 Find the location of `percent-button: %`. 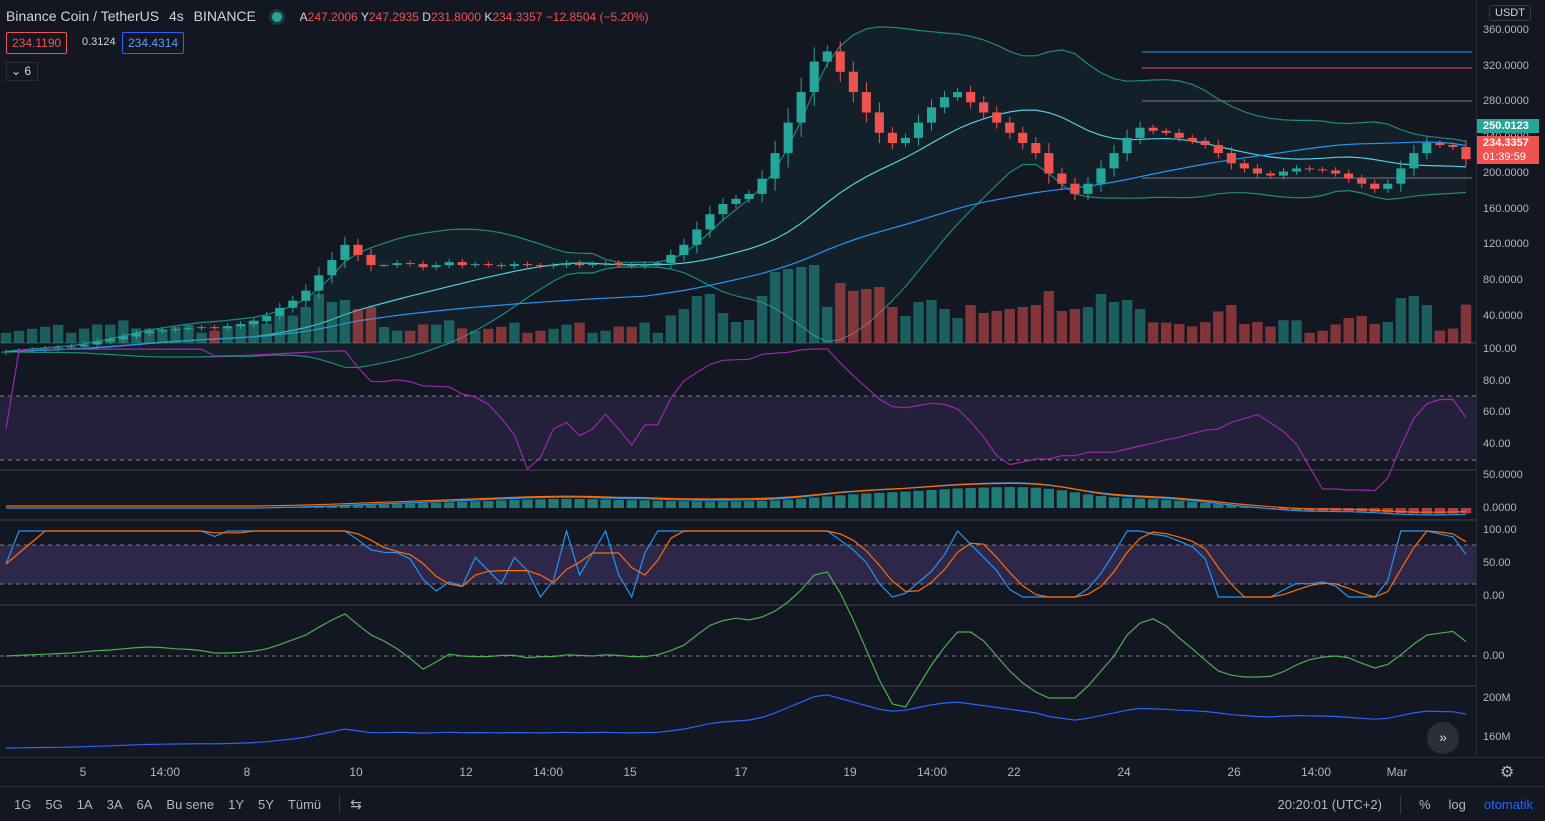

percent-button: % is located at coordinates (1424, 804).